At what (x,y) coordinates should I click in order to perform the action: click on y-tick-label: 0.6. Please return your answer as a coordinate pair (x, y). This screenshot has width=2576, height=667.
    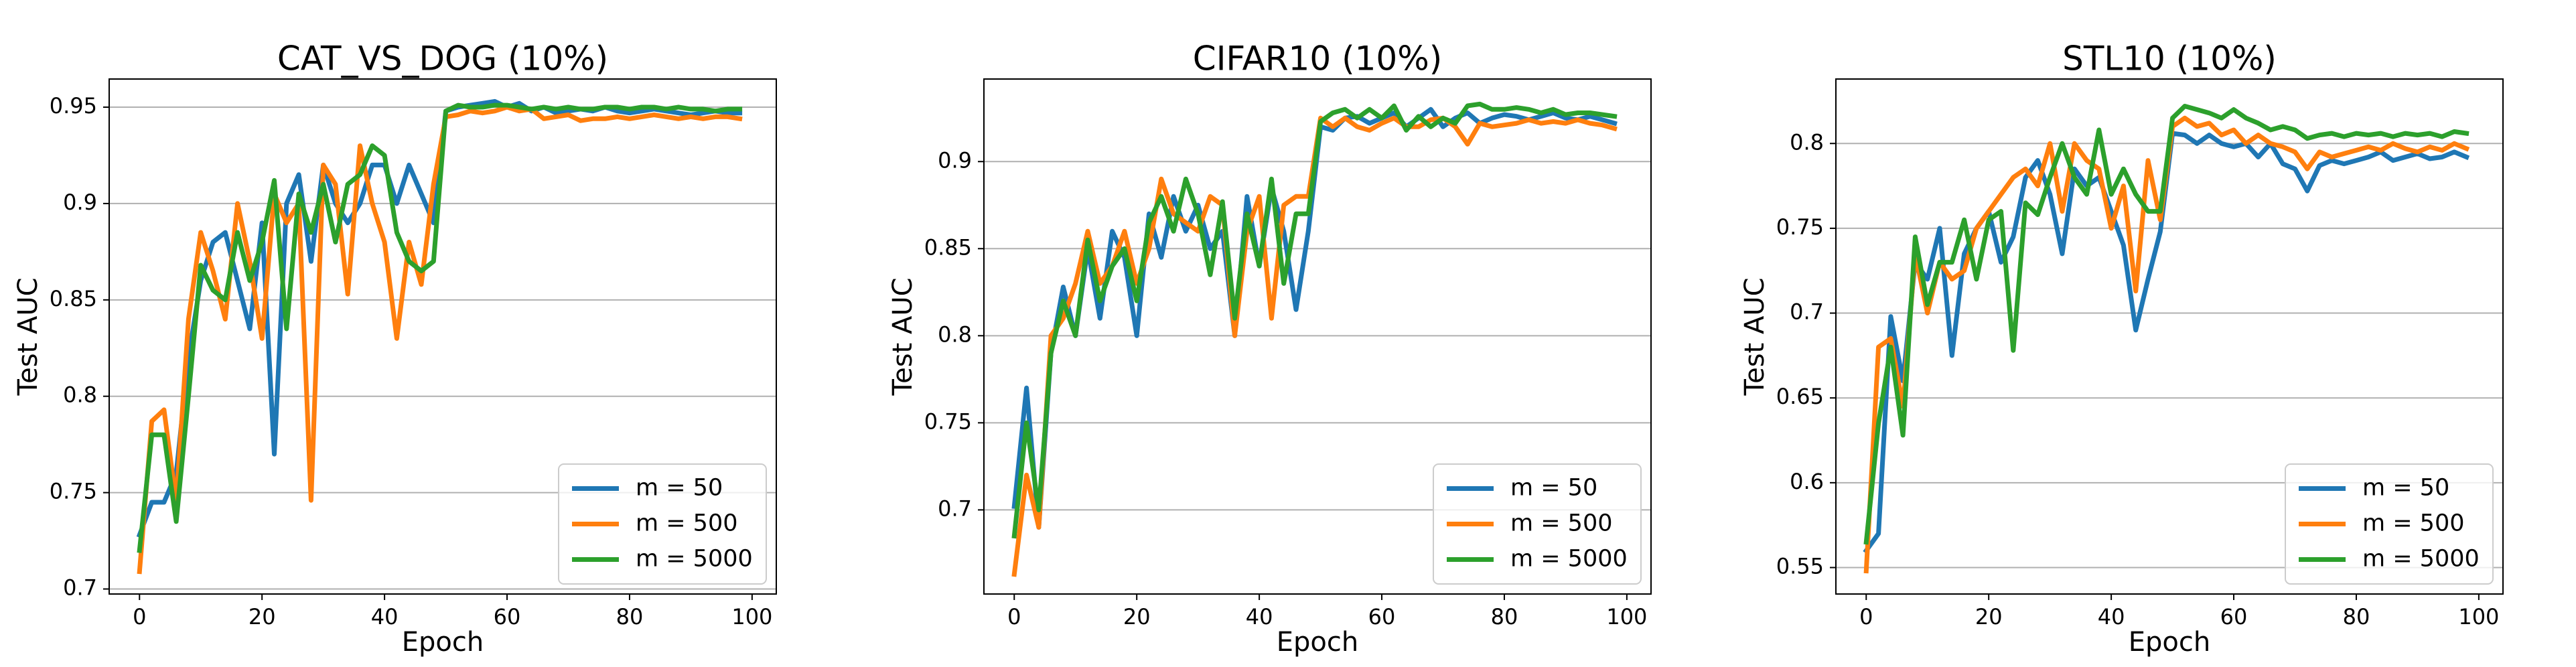
    Looking at the image, I should click on (1807, 481).